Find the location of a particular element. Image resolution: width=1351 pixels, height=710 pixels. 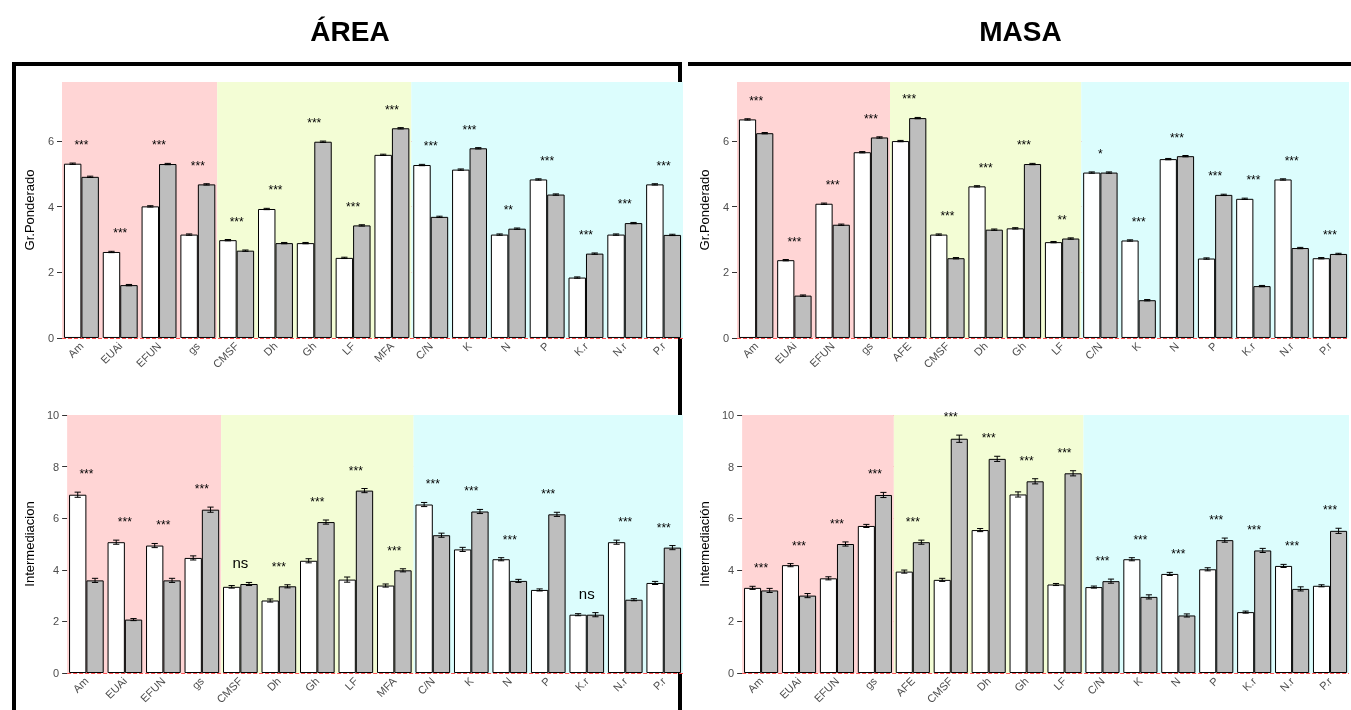

chart-title: MASA is located at coordinates (1020, 31).